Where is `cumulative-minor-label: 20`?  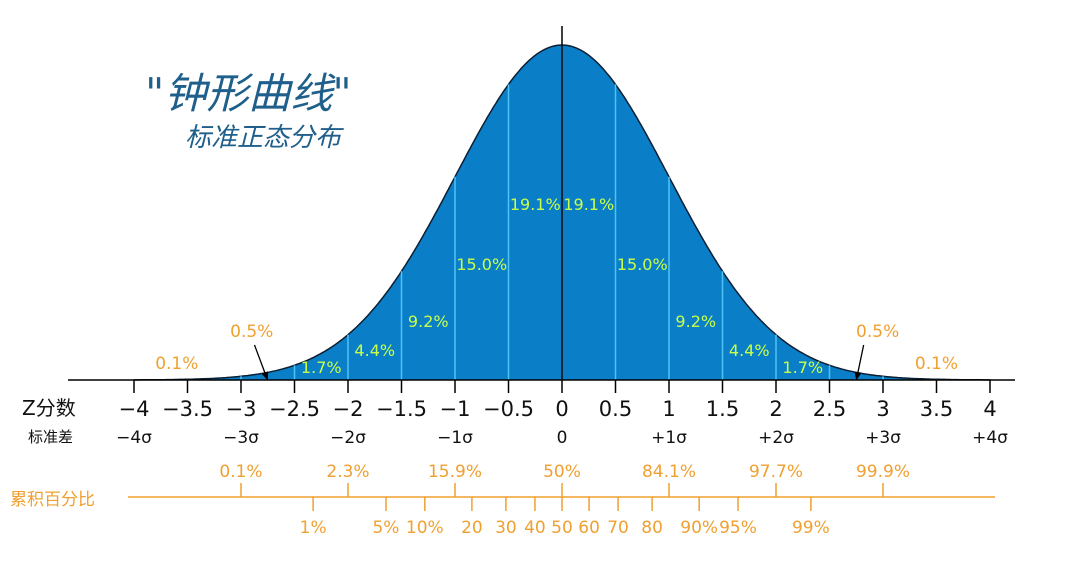
cumulative-minor-label: 20 is located at coordinates (472, 528).